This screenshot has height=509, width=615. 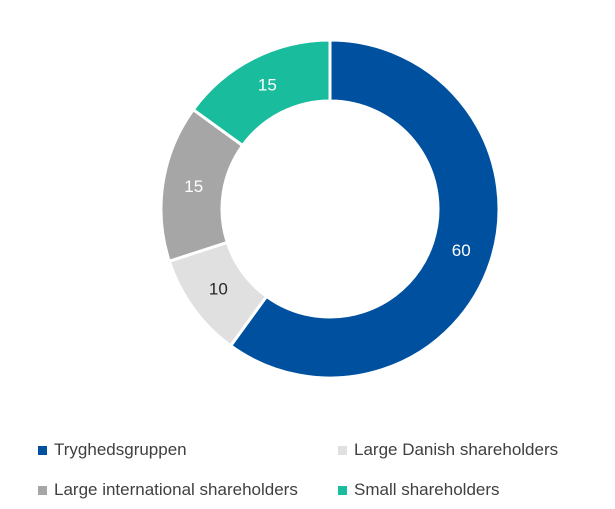 I want to click on data-label-large-danish-shareholders: 10, so click(x=218, y=289).